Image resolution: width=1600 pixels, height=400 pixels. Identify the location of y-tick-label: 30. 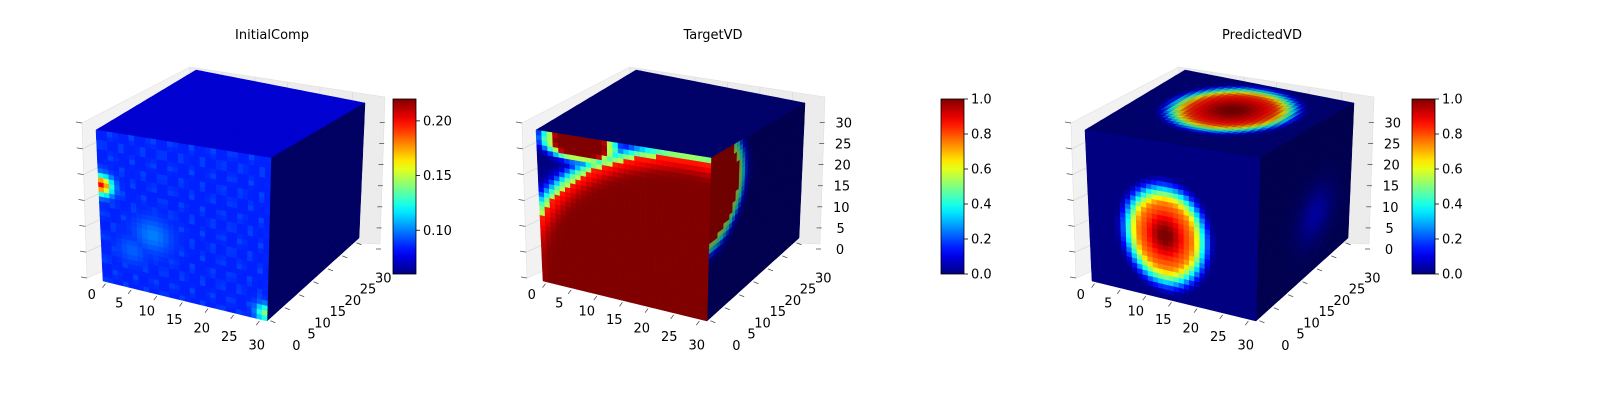
(383, 278).